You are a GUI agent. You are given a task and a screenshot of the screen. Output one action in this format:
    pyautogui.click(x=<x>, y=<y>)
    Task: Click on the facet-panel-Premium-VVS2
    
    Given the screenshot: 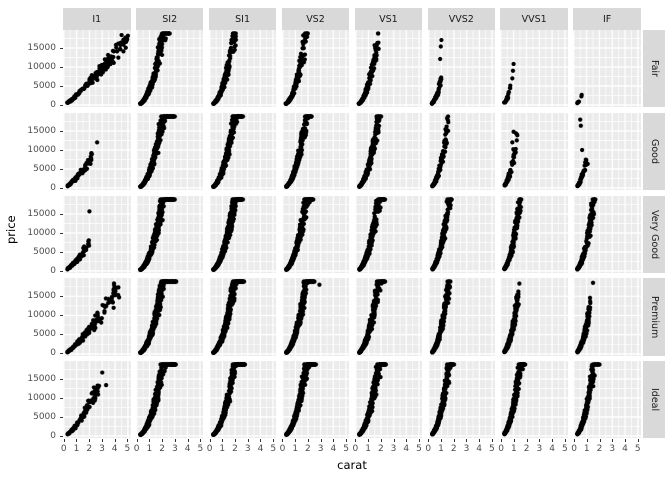 What is the action you would take?
    pyautogui.click(x=461, y=317)
    